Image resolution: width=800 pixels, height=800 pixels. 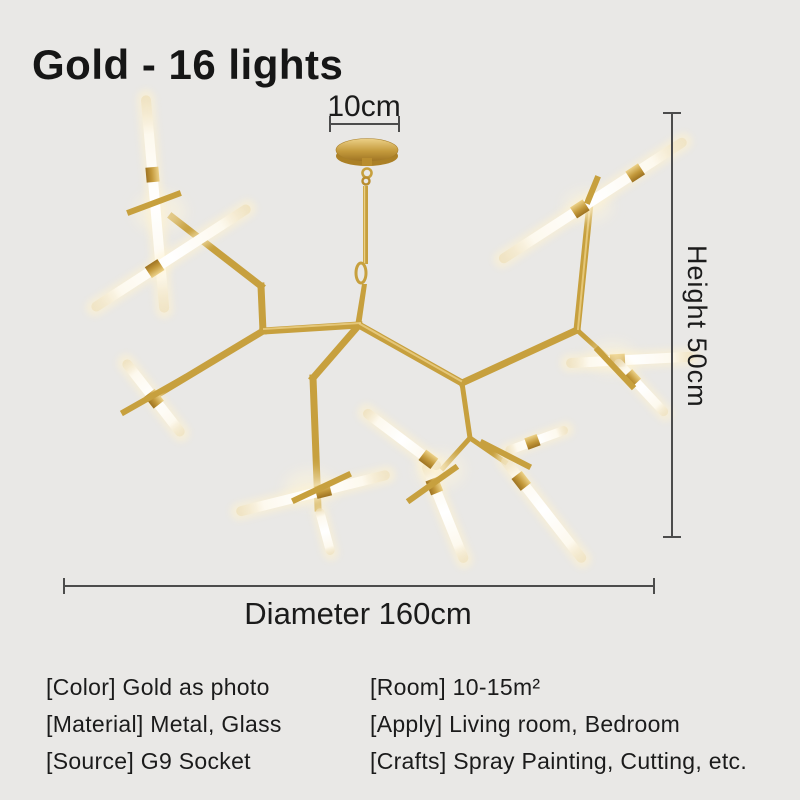 What do you see at coordinates (600, 761) in the screenshot?
I see `spec-crafts-value: Spray Painting, Cutting, etc.` at bounding box center [600, 761].